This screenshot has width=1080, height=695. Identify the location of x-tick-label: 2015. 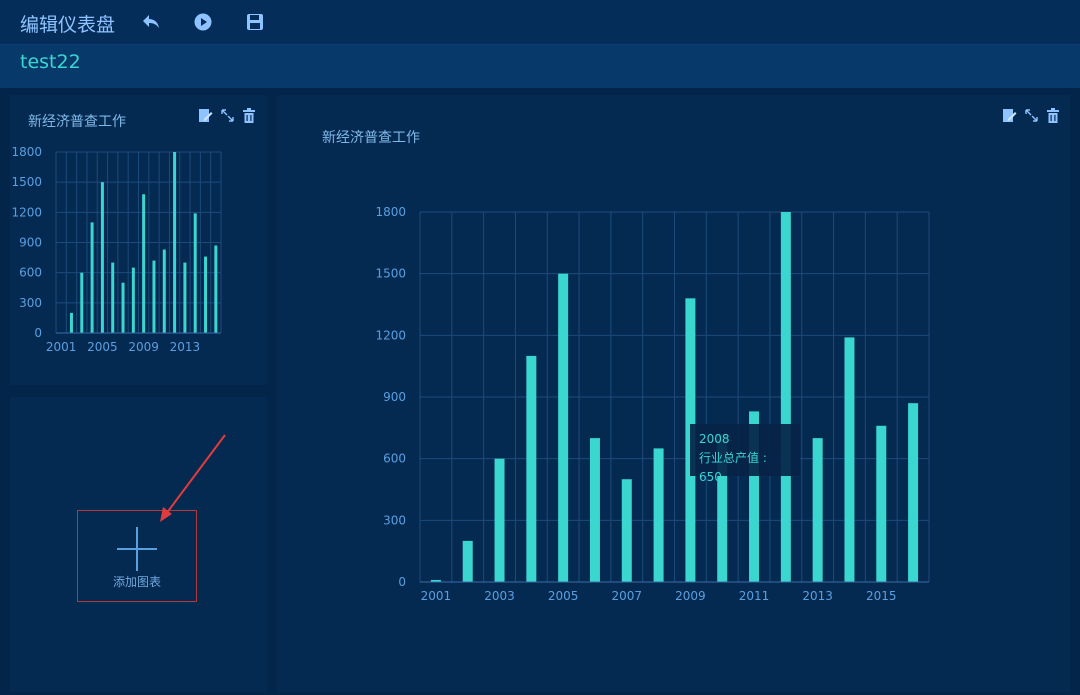
(881, 596).